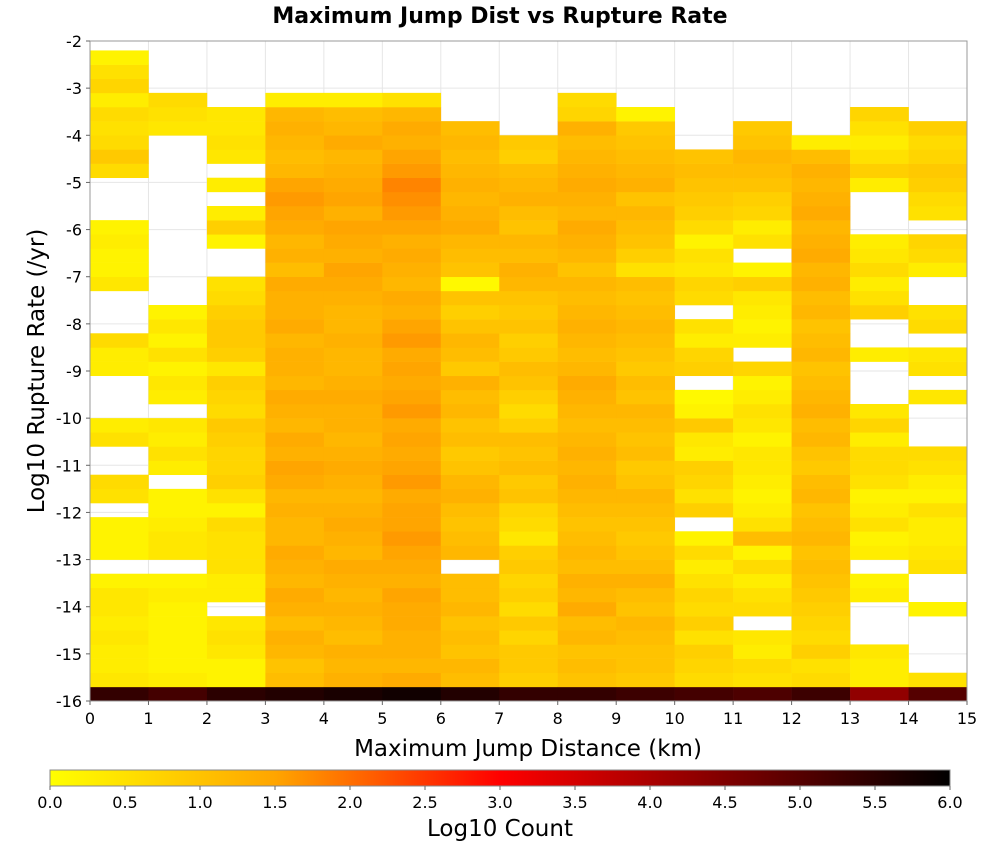  What do you see at coordinates (799, 802) in the screenshot?
I see `colorbar-tick-label: 5.0` at bounding box center [799, 802].